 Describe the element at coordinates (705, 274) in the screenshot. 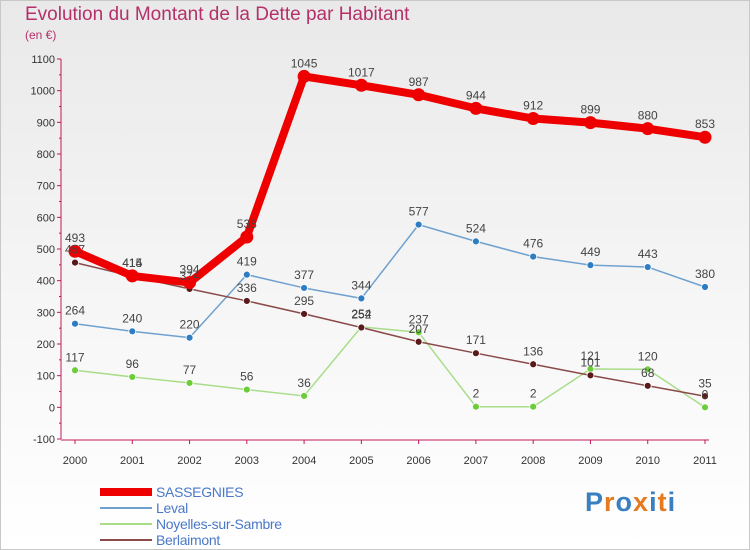

I see `data-label: 380` at that location.